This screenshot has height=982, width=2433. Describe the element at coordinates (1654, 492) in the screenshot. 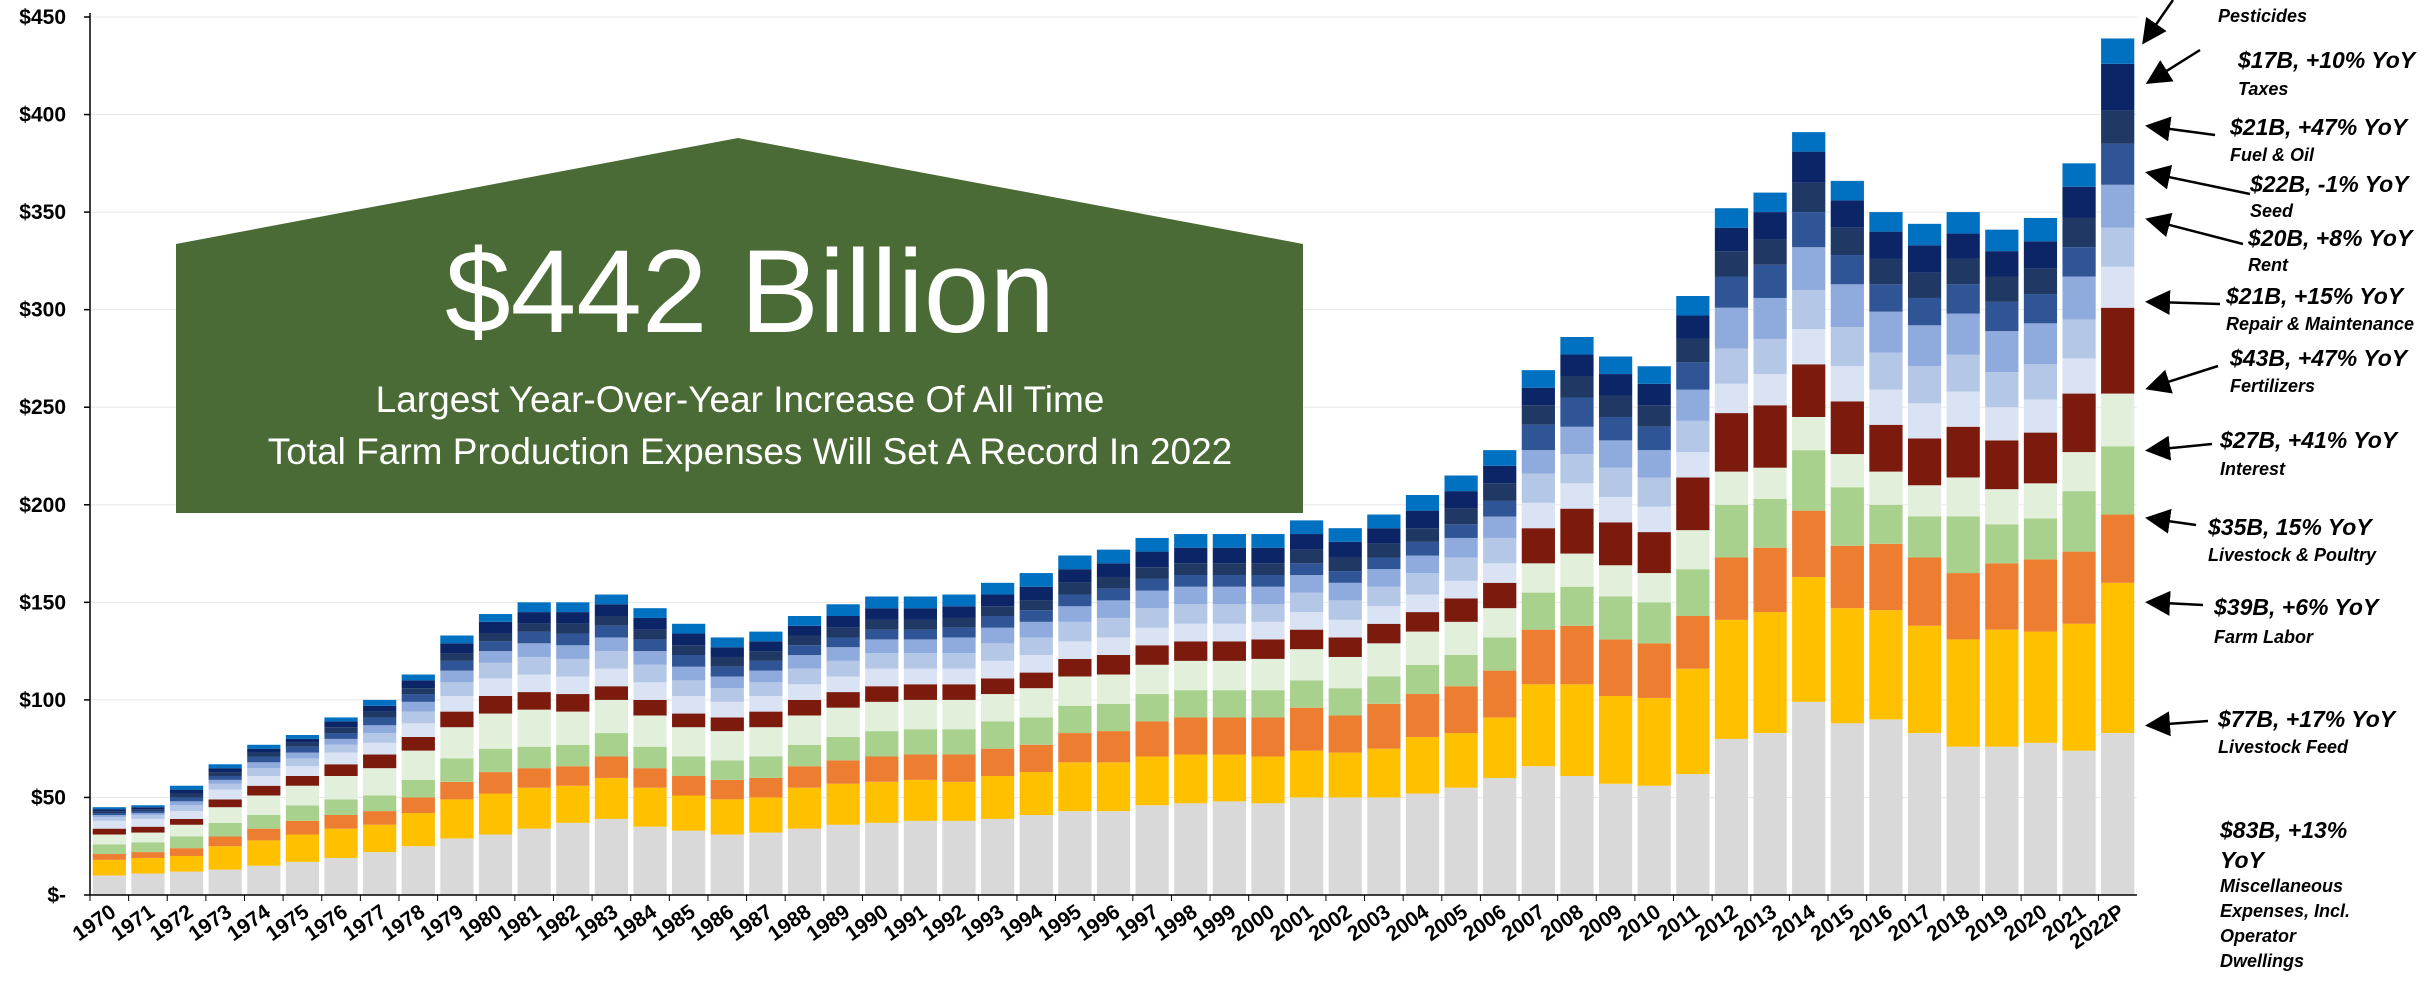

I see `bar-segment-2010-s7` at that location.